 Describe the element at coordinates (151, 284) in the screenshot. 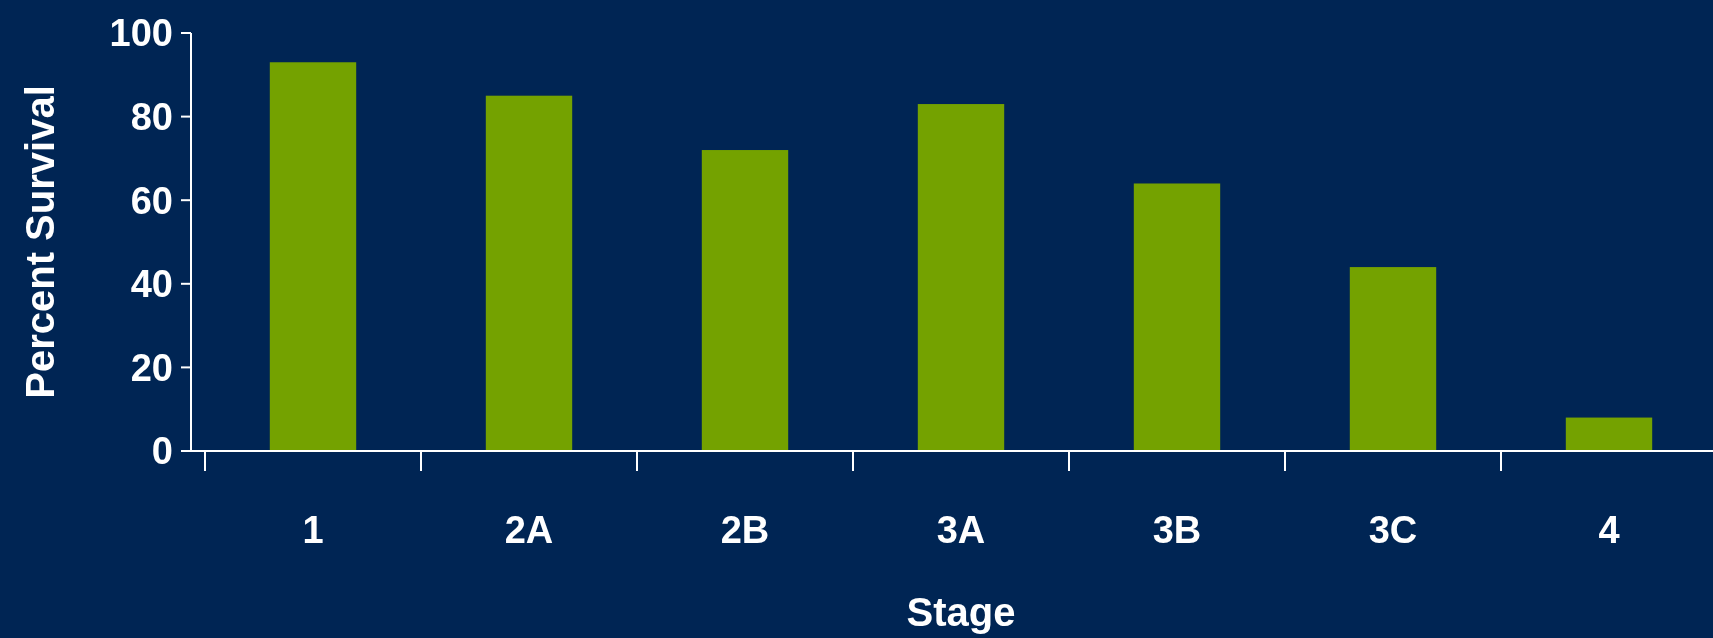

I see `y-tick-label: 40` at that location.